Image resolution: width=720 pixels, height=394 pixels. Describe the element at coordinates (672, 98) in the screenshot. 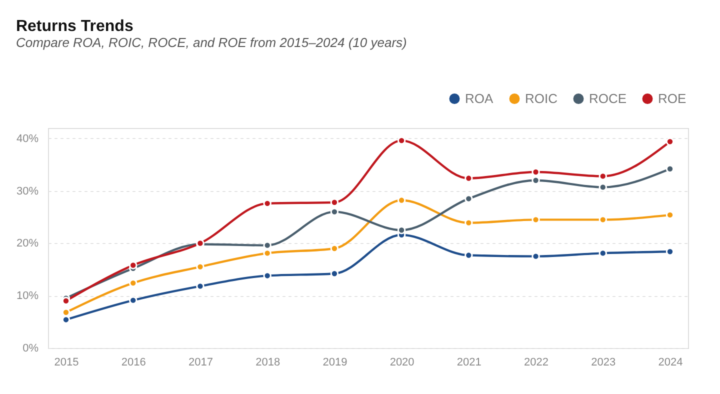

I see `legend-label: ROE` at that location.